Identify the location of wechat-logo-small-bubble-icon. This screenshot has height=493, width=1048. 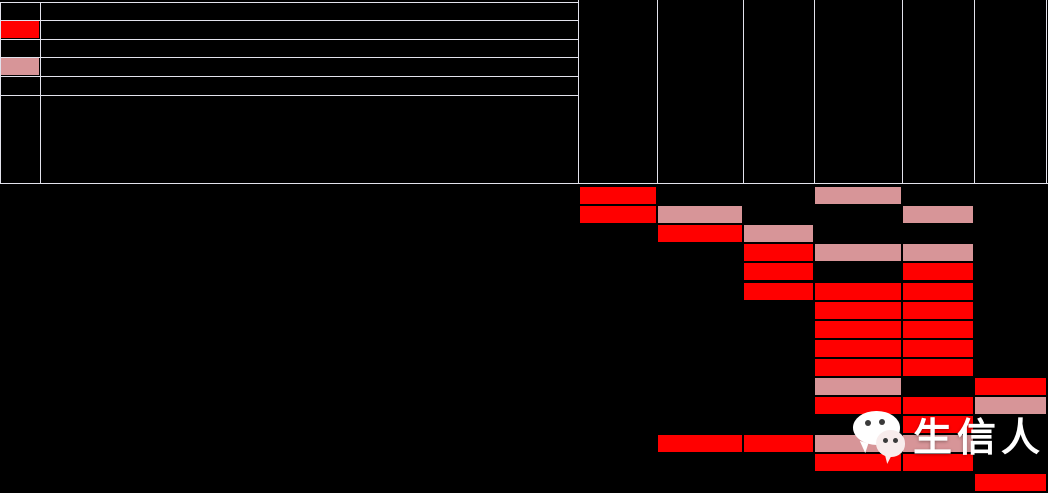
(890, 443).